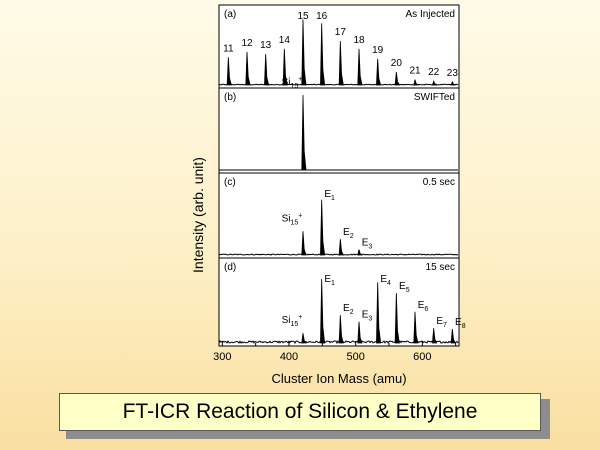 The height and width of the screenshot is (450, 600). I want to click on slide-title: FT-ICR Reaction of Silicon & Ethylene, so click(300, 412).